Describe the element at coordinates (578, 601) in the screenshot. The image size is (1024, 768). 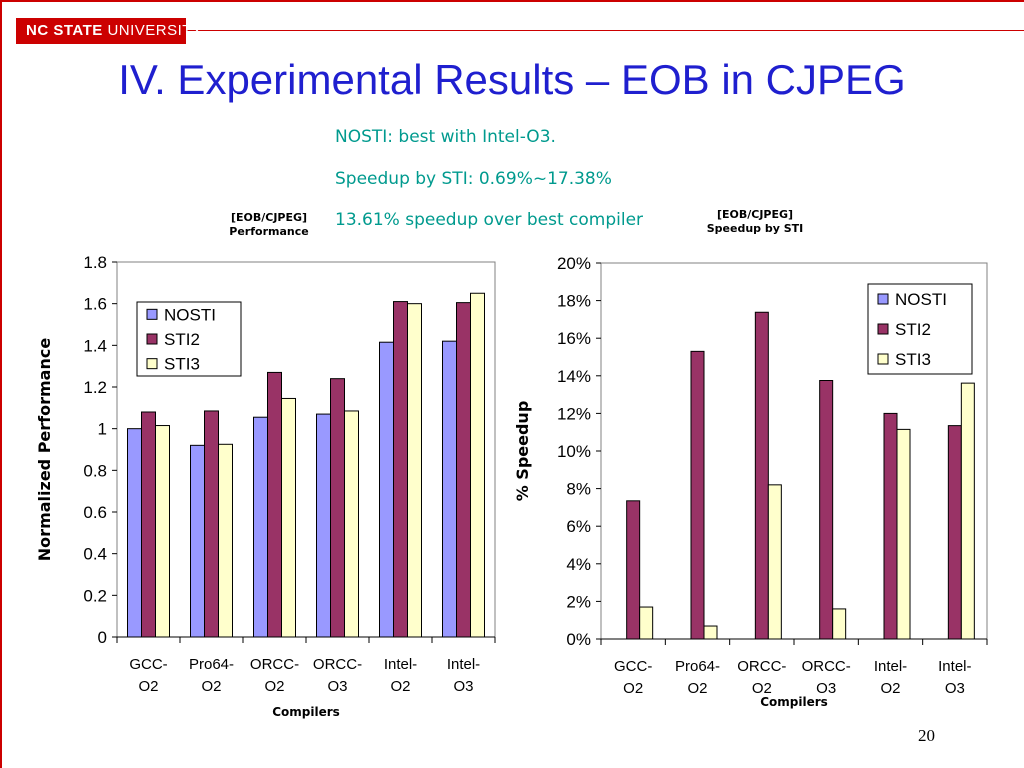
I see `chart2-ytick-label: 2%` at that location.